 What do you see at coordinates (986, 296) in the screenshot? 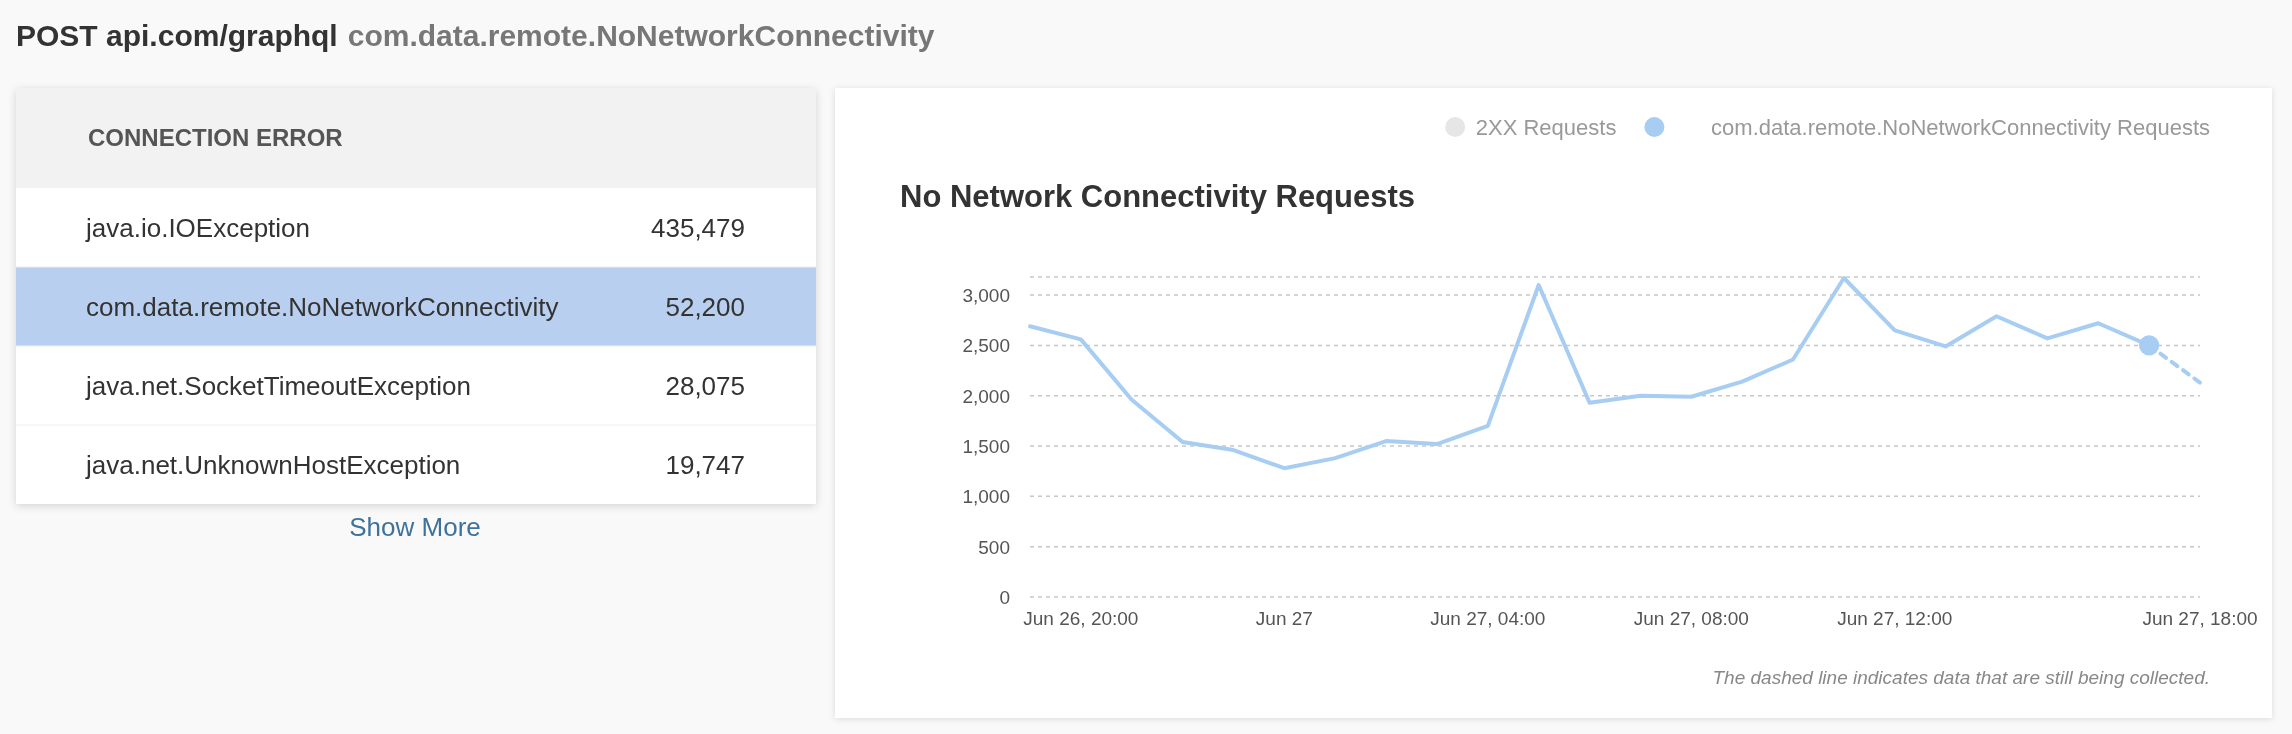
I see `y-tick-label: 3,000` at bounding box center [986, 296].